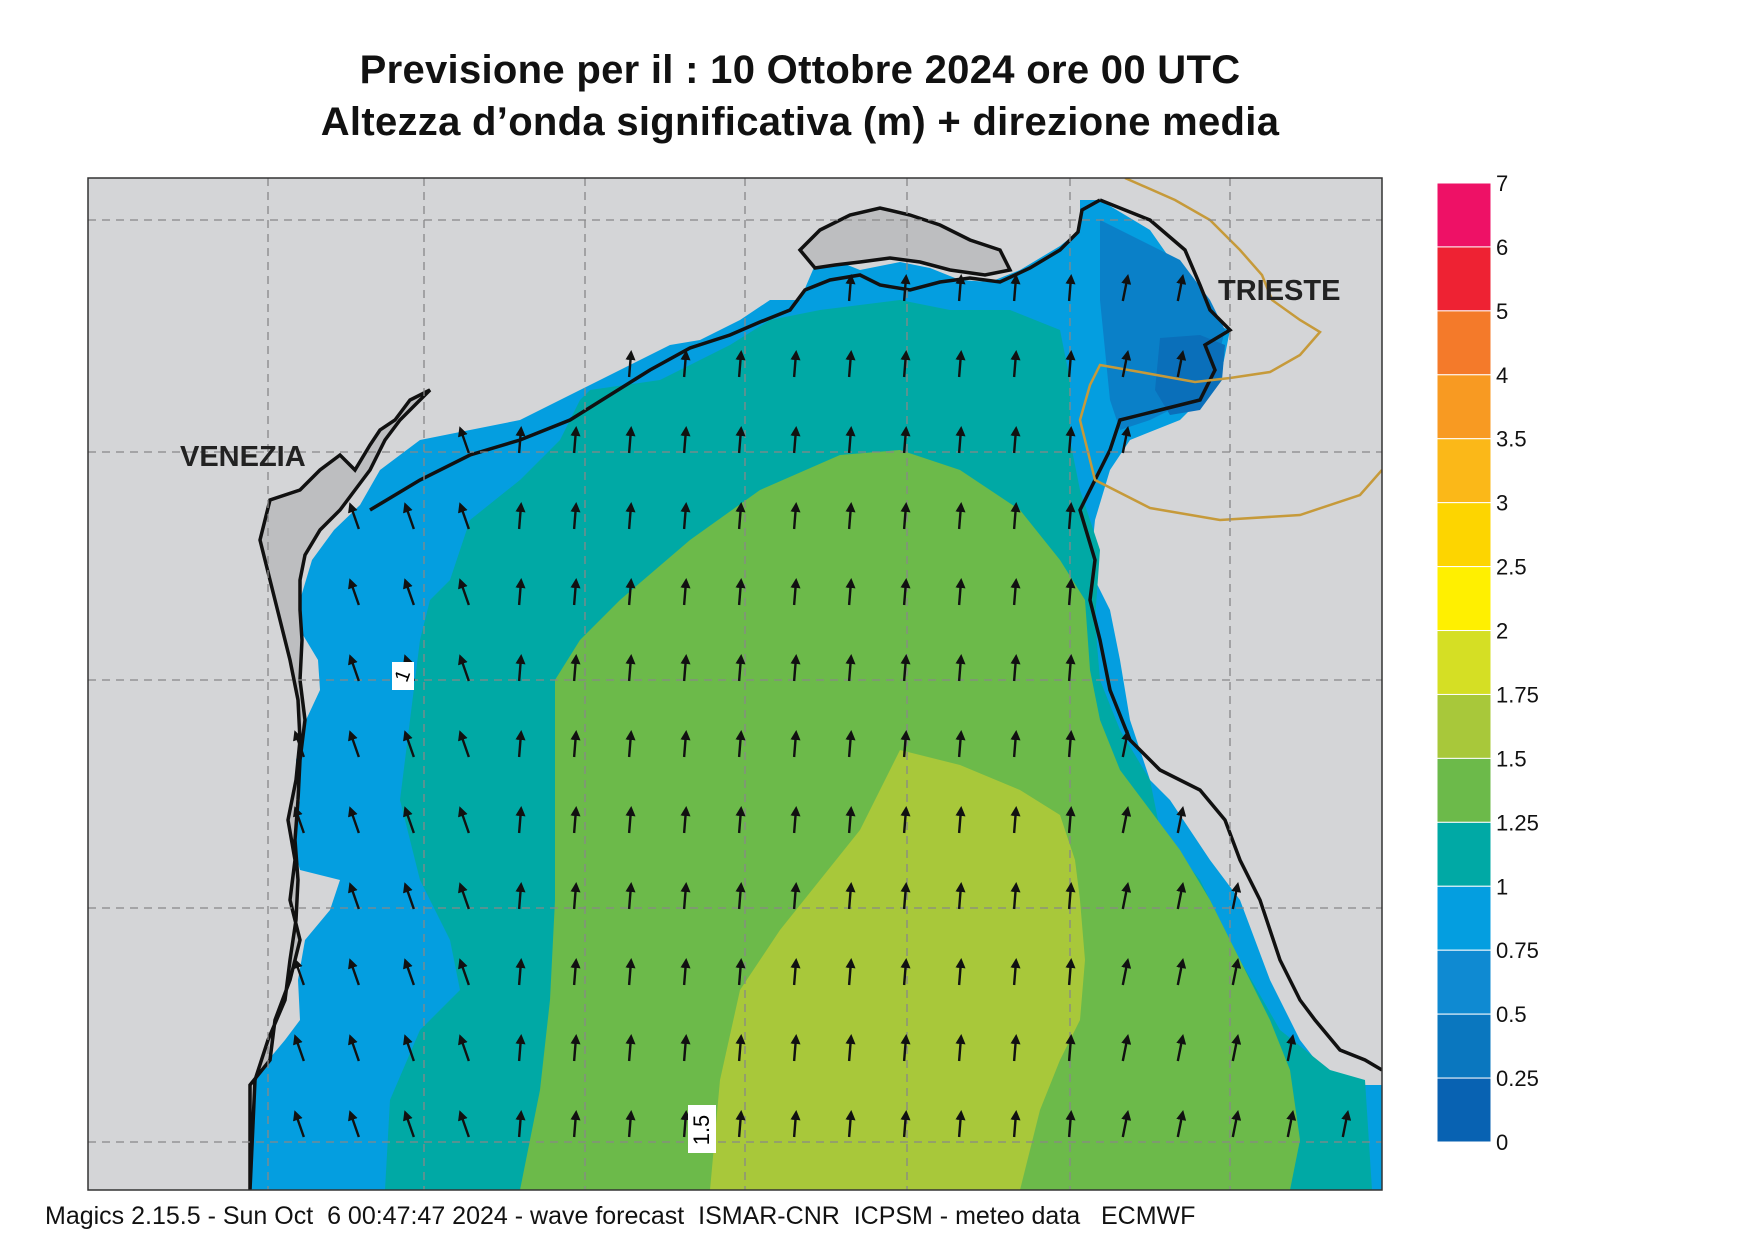 The width and height of the screenshot is (1755, 1242). Describe the element at coordinates (1230, 350) in the screenshot. I see `border-line` at that location.